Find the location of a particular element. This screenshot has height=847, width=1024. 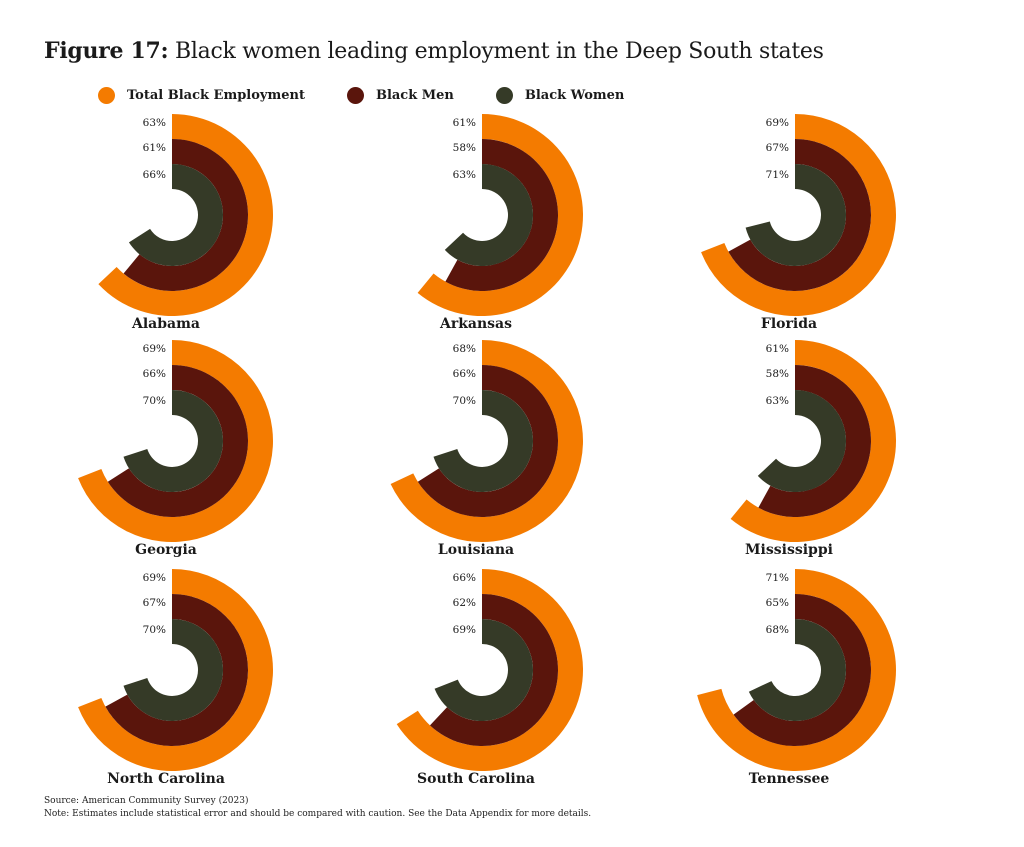

value-label-women: 71% is located at coordinates (777, 175).